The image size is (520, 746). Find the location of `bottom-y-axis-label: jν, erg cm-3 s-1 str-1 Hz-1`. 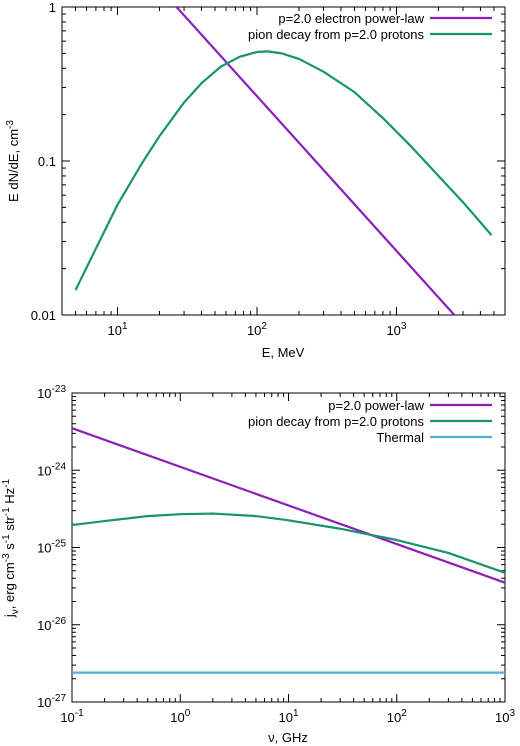

bottom-y-axis-label: jν, erg cm-3 s-1 str-1 Hz-1 is located at coordinates (11, 548).